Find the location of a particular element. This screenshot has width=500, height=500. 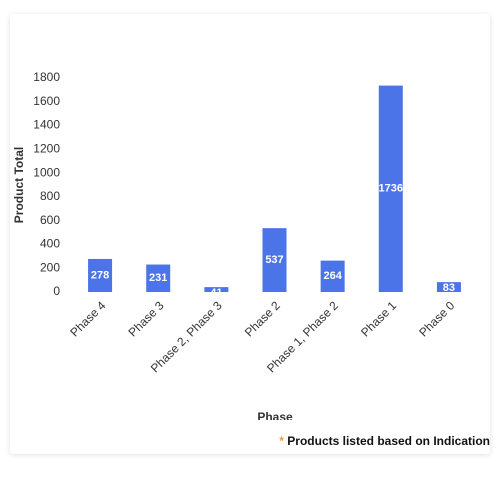

y-tick-label: 1800 is located at coordinates (46, 77).